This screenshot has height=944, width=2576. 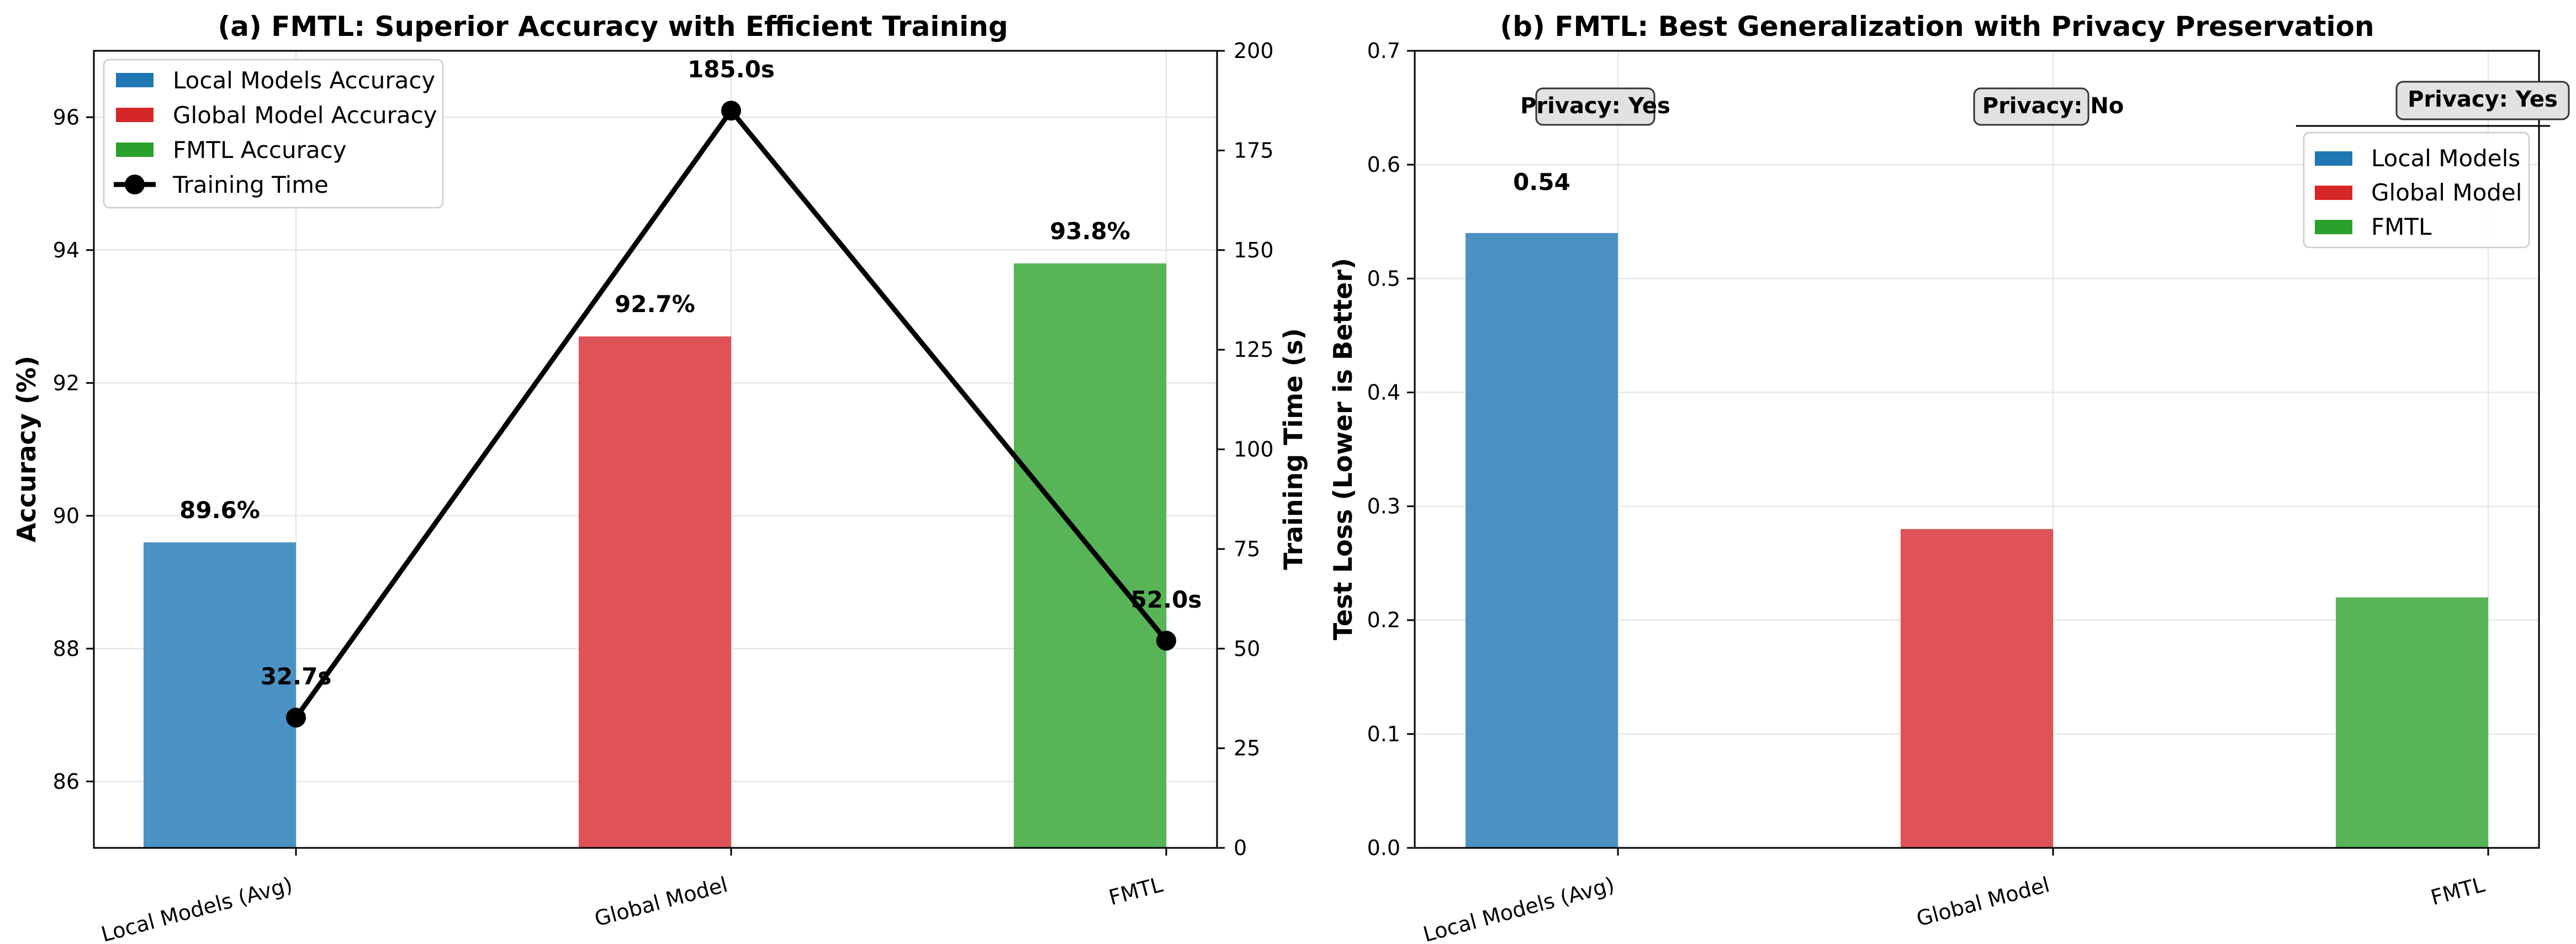 I want to click on legend-b-swatch-local, so click(x=2333, y=158).